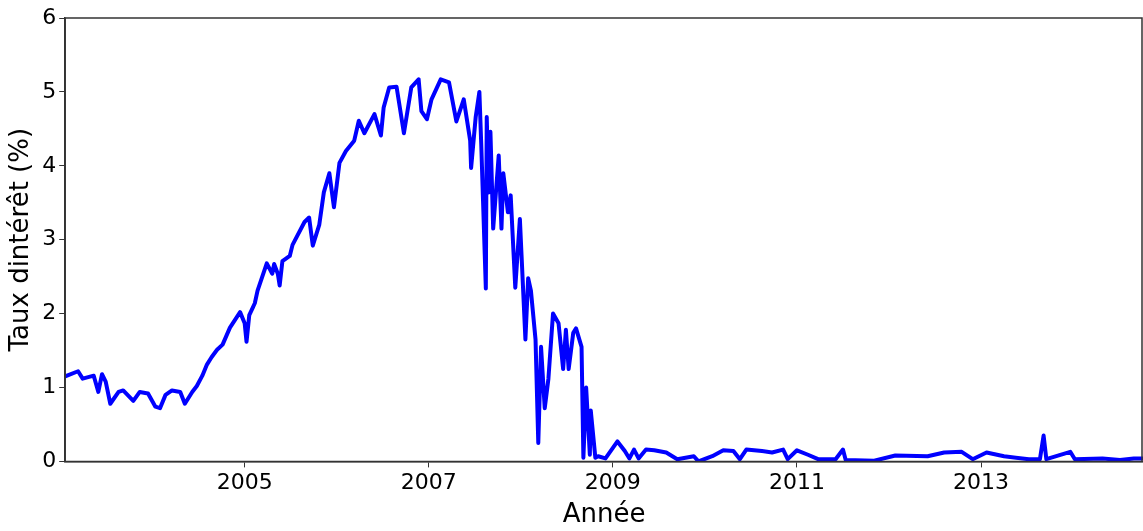 The height and width of the screenshot is (531, 1143). I want to click on y-tick-label: 4, so click(49, 164).